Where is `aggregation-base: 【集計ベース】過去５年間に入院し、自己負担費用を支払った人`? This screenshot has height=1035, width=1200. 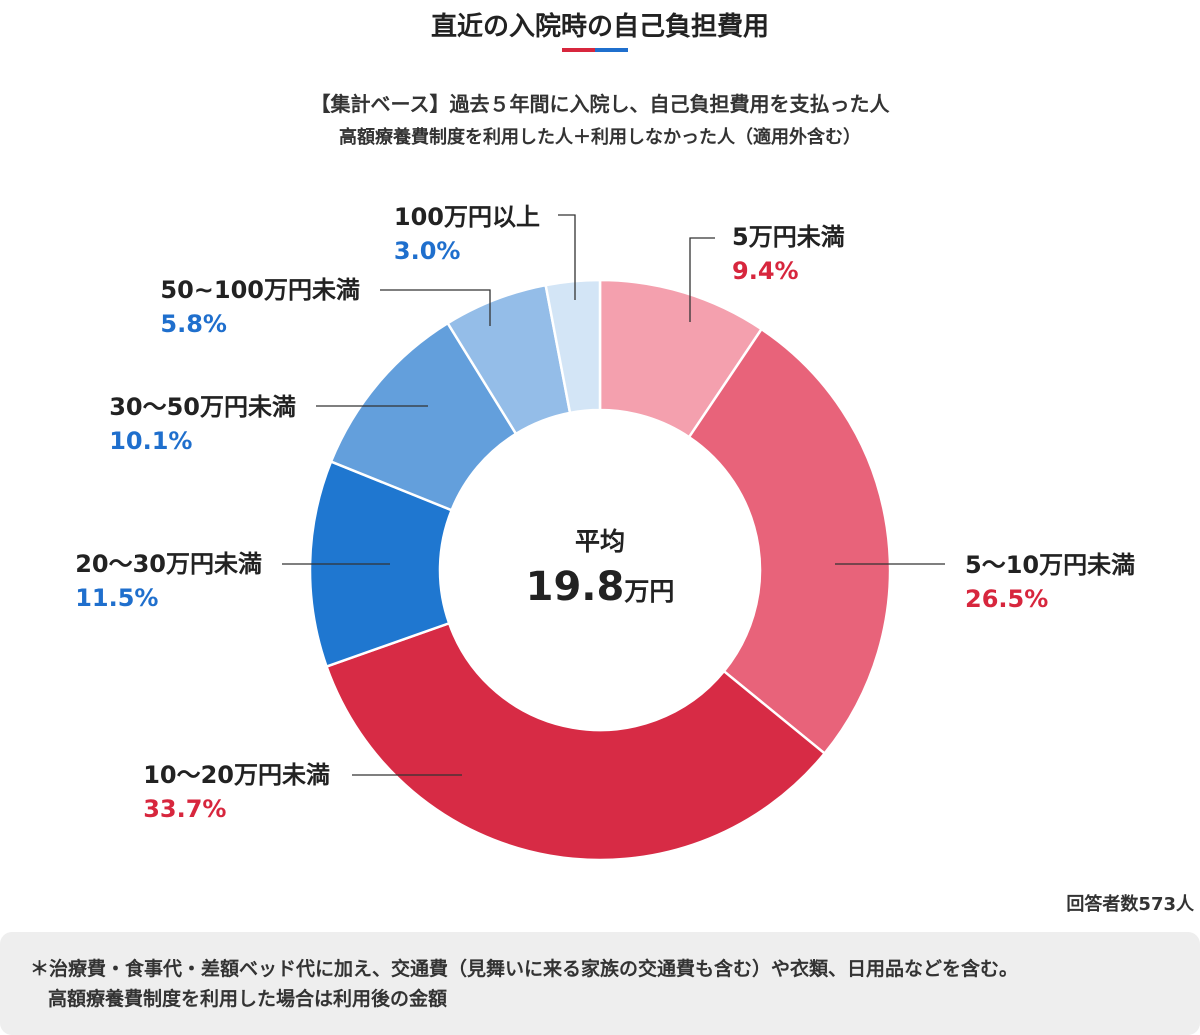
aggregation-base: 【集計ベース】過去５年間に入院し、自己負担費用を支払った人 is located at coordinates (600, 104).